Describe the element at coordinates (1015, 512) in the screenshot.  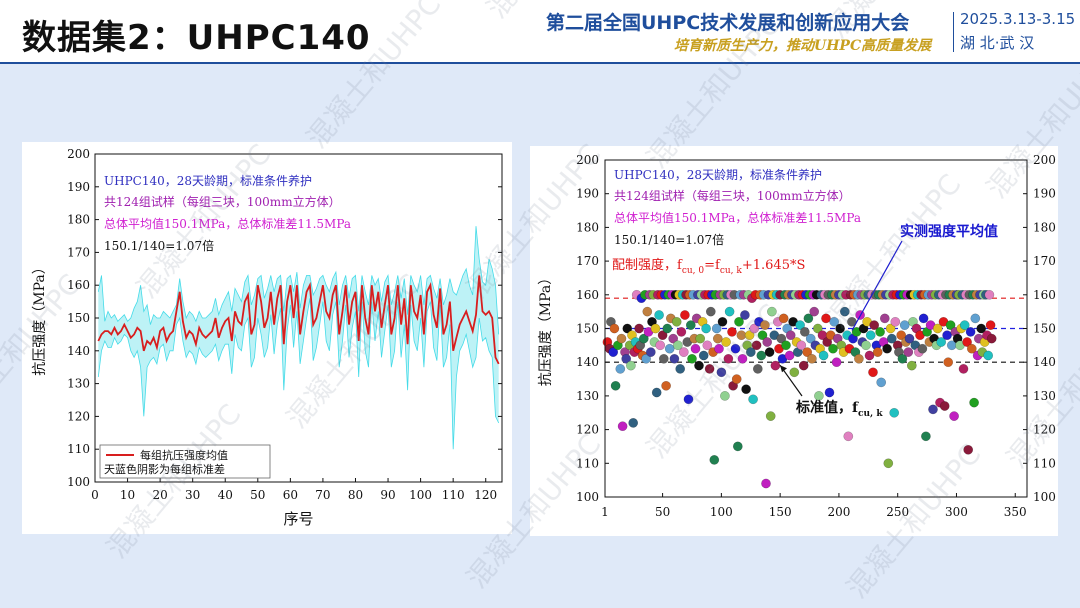
I see `x-tick-label: 350` at that location.